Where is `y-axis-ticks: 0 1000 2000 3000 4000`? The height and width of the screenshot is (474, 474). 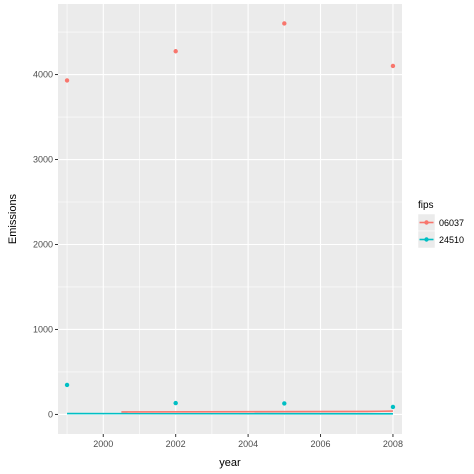 y-axis-ticks: 0 1000 2000 3000 4000 is located at coordinates (45, 244).